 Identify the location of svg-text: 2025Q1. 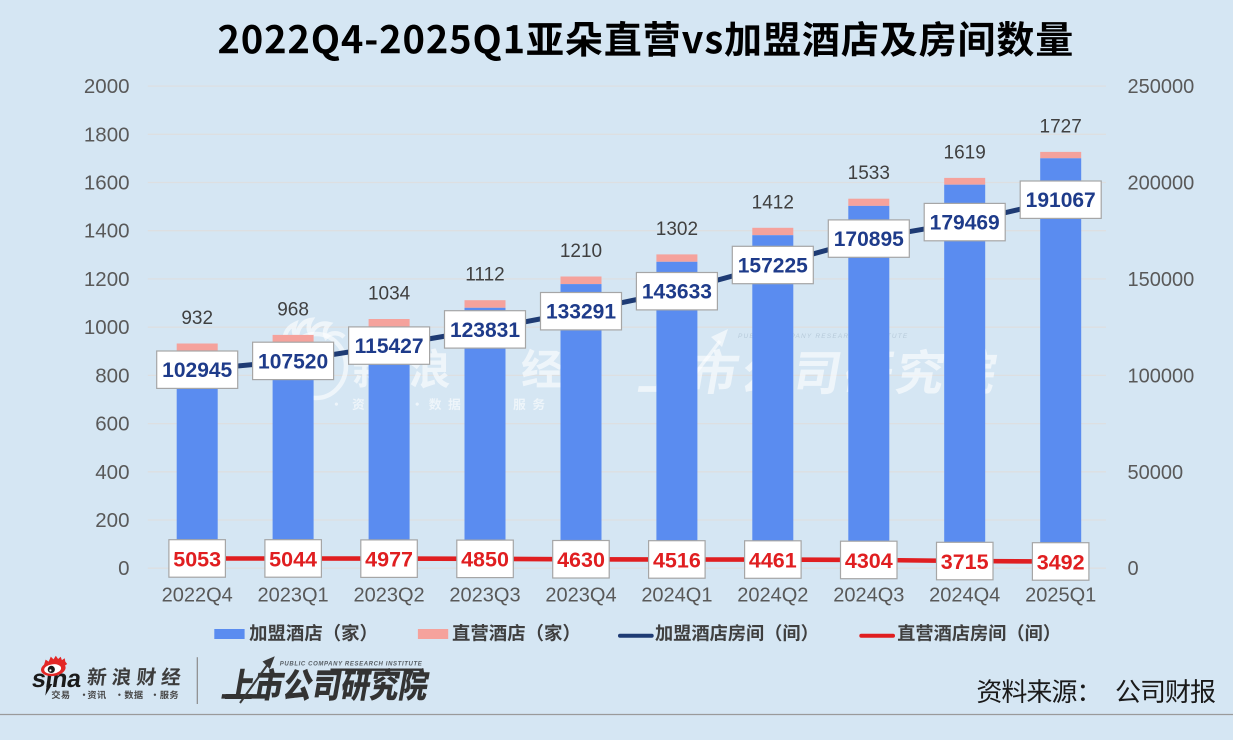
(1060, 596).